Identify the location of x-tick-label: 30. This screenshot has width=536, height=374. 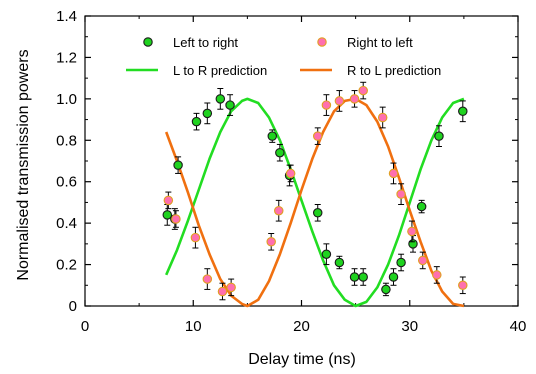
(409, 326).